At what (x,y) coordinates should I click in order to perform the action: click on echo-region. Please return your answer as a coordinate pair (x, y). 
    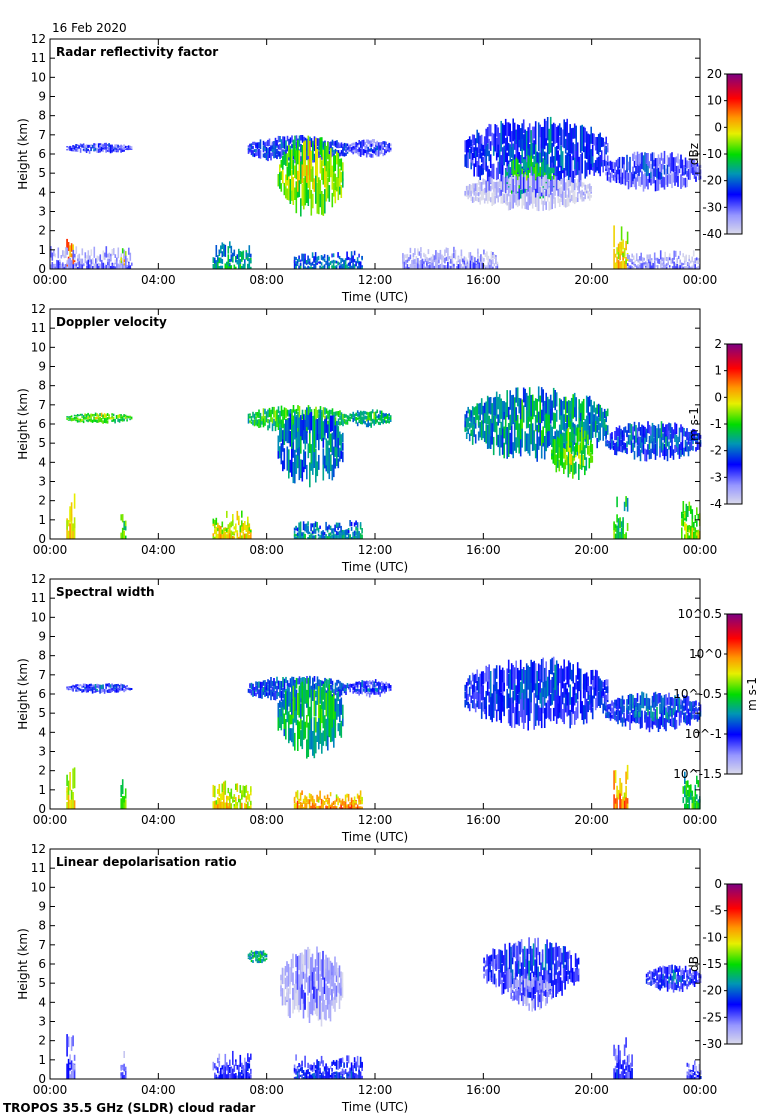
    Looking at the image, I should click on (663, 259).